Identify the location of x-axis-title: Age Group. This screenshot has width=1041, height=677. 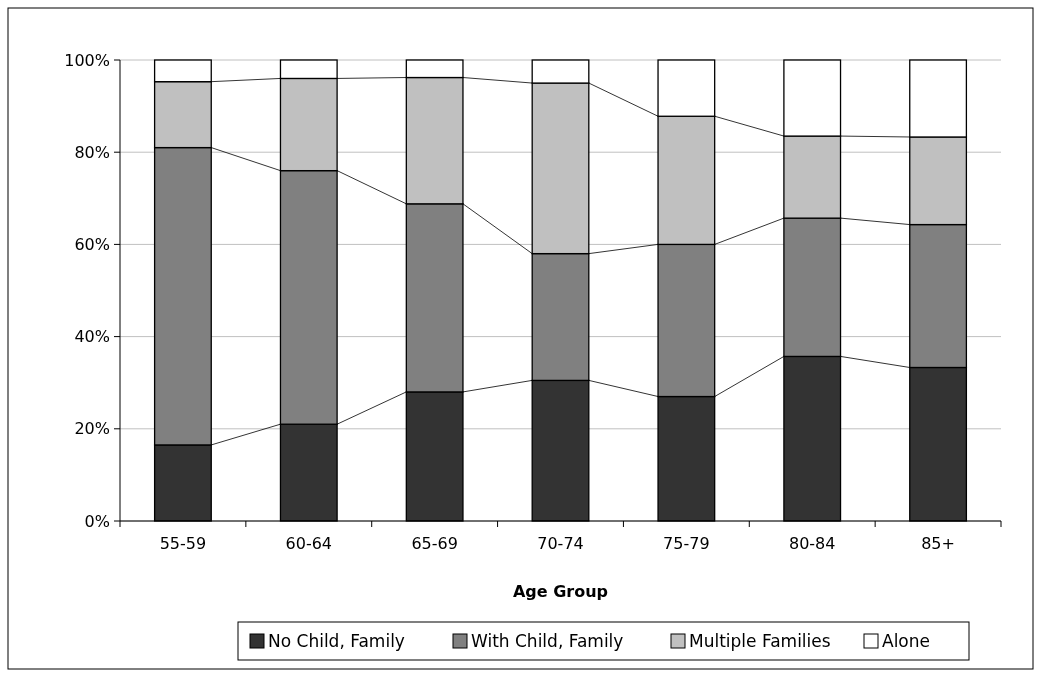
(560, 591).